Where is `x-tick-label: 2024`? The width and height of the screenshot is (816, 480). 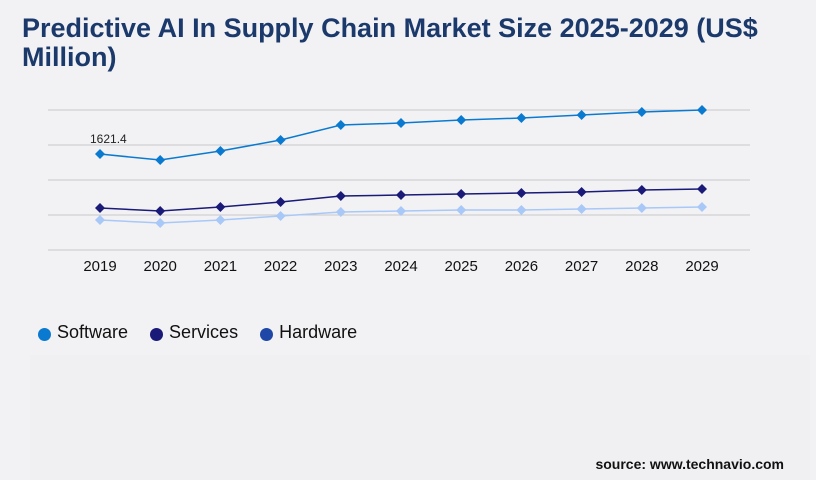 x-tick-label: 2024 is located at coordinates (400, 266).